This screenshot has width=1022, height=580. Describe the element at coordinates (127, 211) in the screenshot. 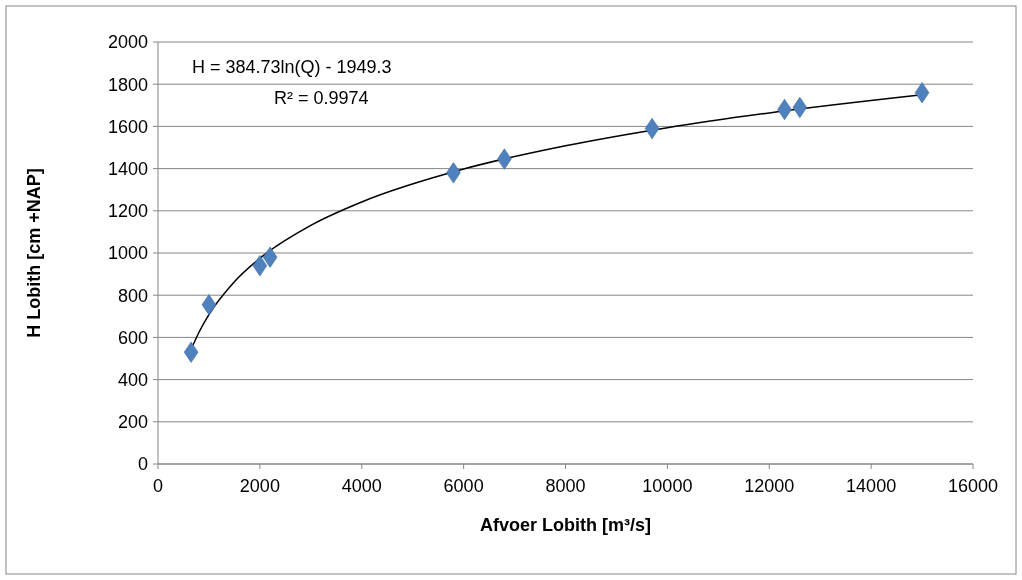

I see `y-tick-label: 1200` at that location.